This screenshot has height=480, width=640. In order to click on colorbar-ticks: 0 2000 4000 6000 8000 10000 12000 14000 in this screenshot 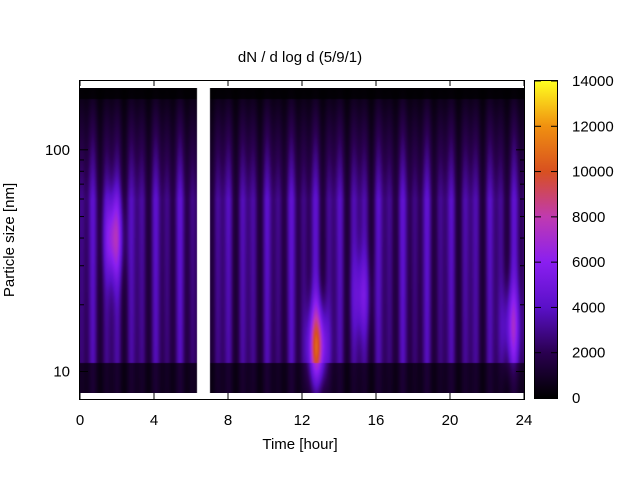, I will do `click(574, 240)`.